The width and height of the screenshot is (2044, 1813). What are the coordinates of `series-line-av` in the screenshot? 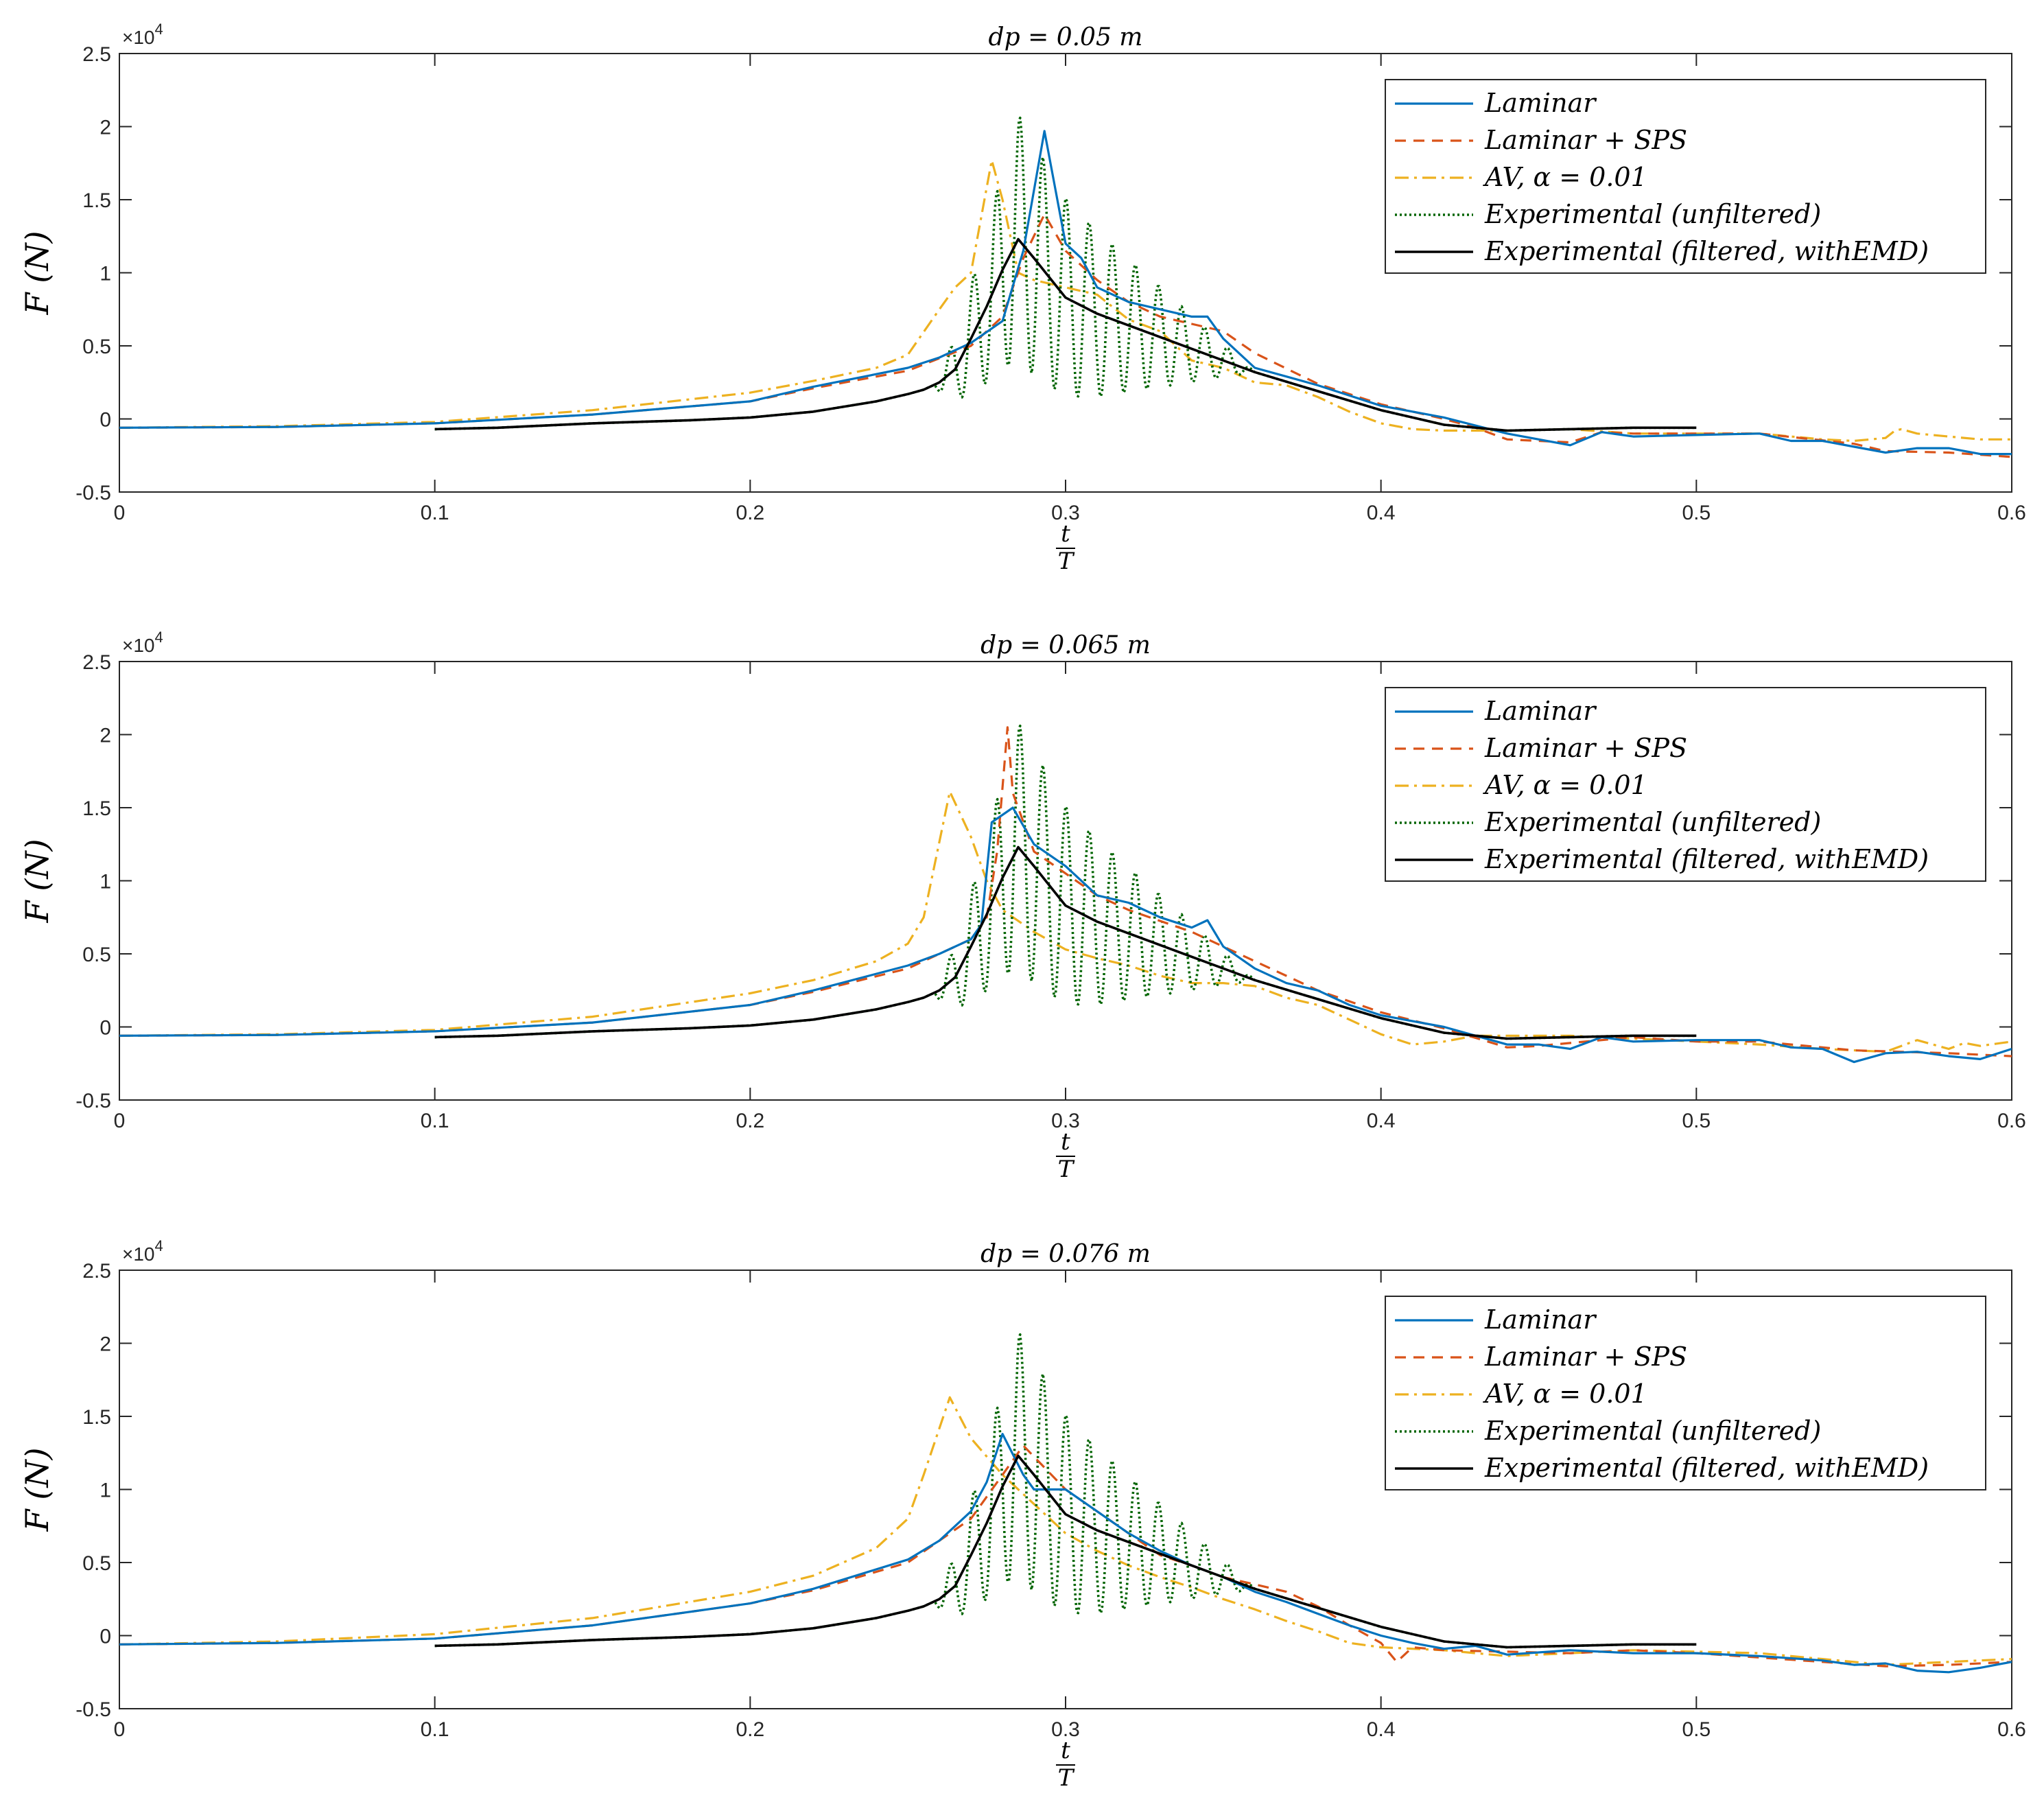 It's located at (1065, 922).